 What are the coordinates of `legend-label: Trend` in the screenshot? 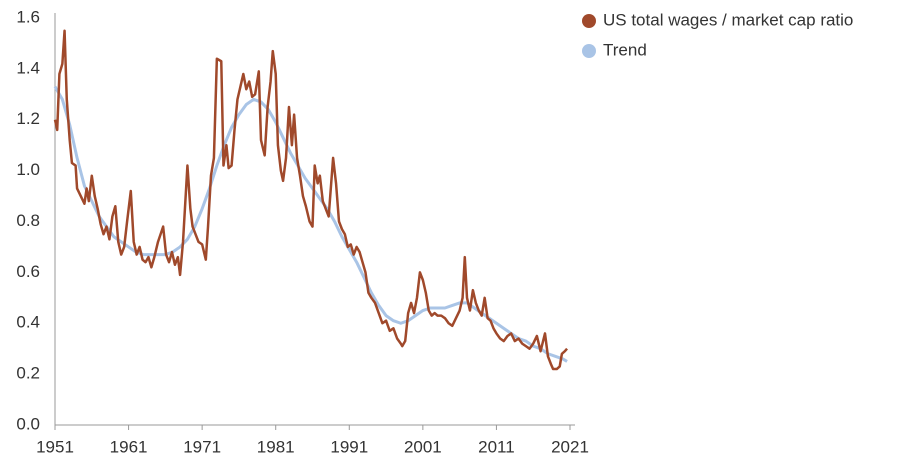 It's located at (625, 49).